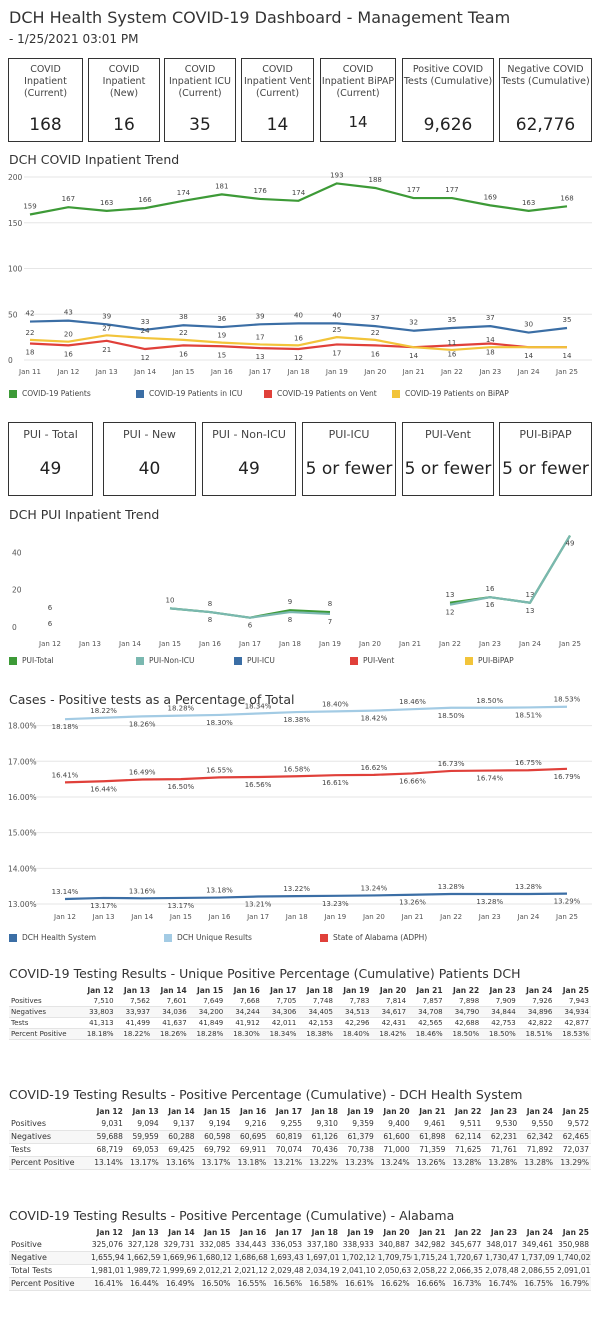  I want to click on table-cell: 13.22%, so click(322, 1163).